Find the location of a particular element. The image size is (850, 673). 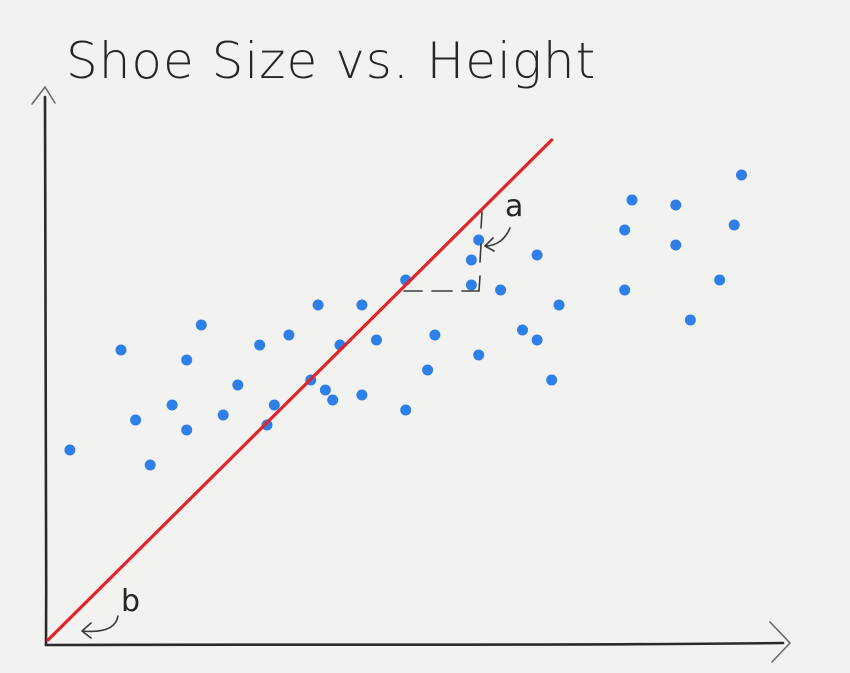

x-axis is located at coordinates (414, 644).